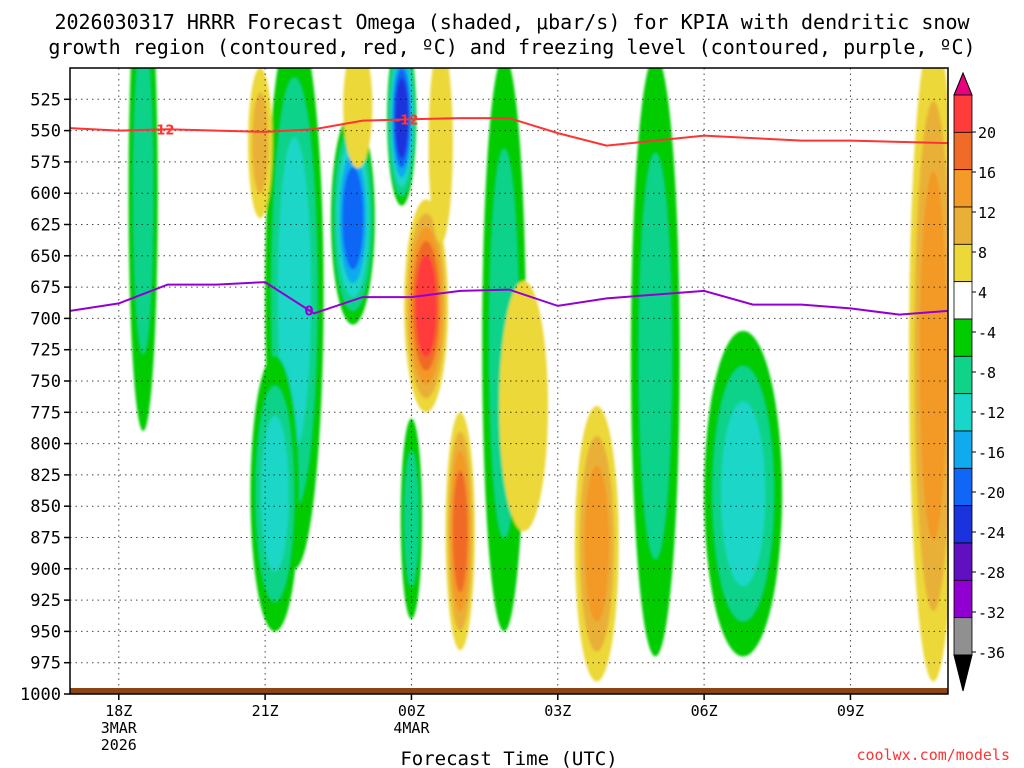 The image size is (1024, 768). I want to click on colorbar-label-7: -12, so click(991, 413).